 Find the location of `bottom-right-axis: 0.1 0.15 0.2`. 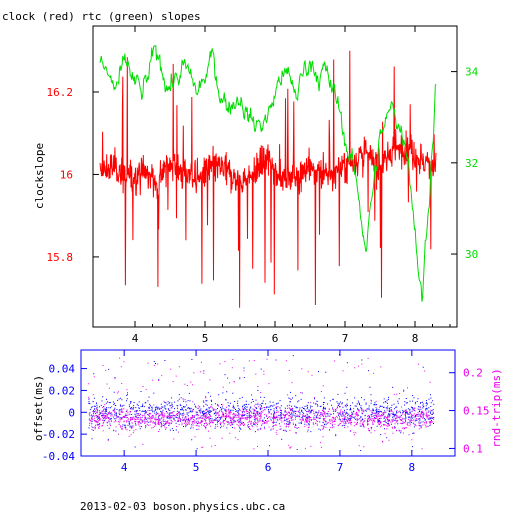

bottom-right-axis: 0.1 0.15 0.2 is located at coordinates (469, 411).